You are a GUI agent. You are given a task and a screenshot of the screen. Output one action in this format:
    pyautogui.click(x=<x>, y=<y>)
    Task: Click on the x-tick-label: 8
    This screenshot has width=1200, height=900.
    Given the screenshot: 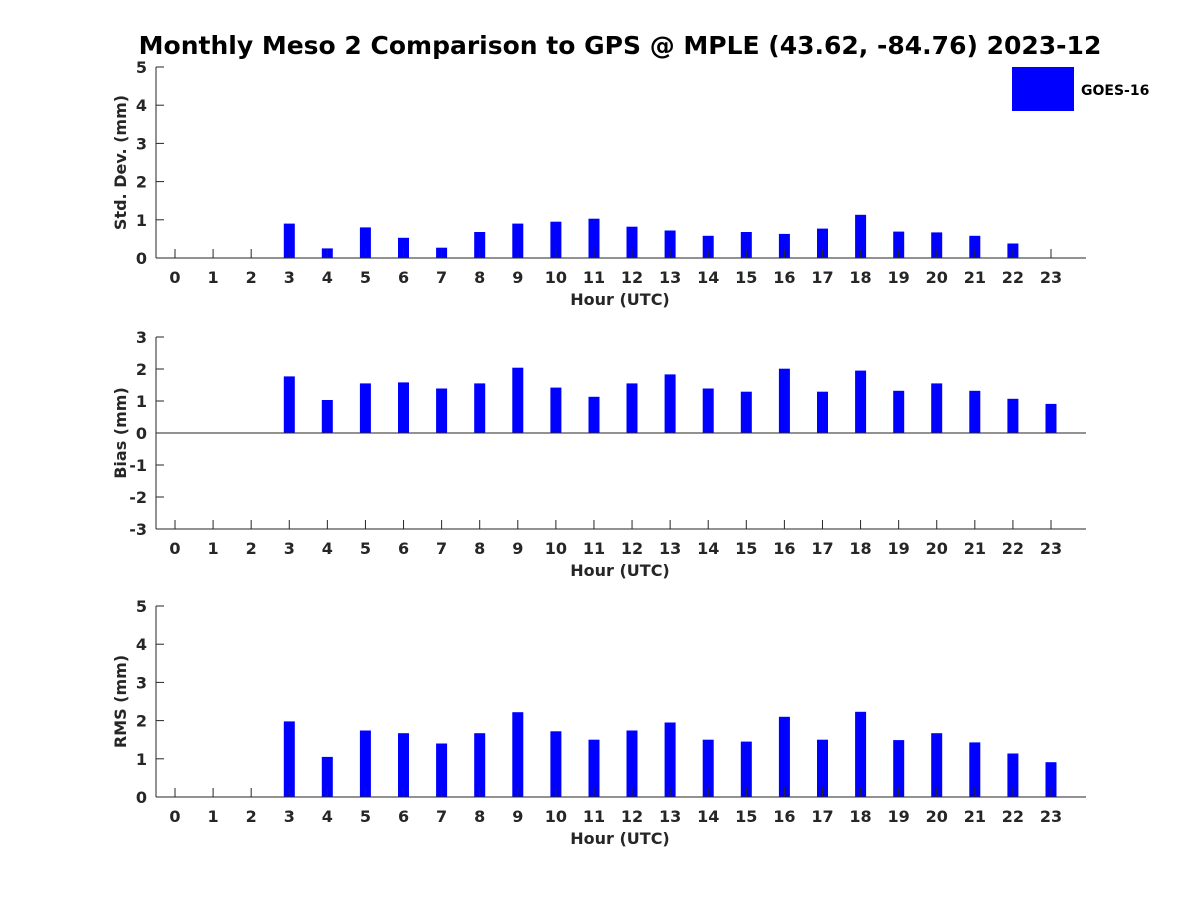 What is the action you would take?
    pyautogui.click(x=479, y=277)
    